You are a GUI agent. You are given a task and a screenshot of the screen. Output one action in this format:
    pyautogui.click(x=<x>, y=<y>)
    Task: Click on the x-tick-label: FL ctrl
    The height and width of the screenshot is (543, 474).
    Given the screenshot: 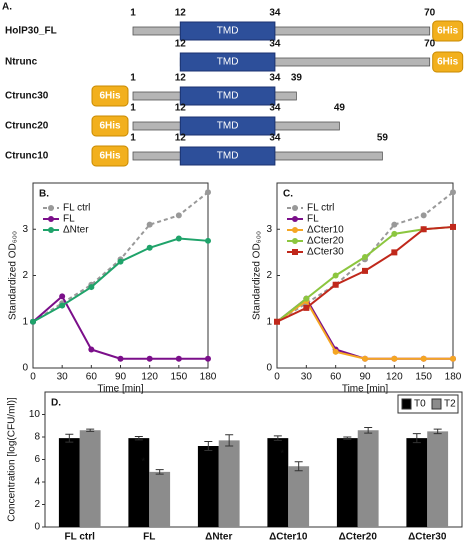 What is the action you would take?
    pyautogui.click(x=80, y=537)
    